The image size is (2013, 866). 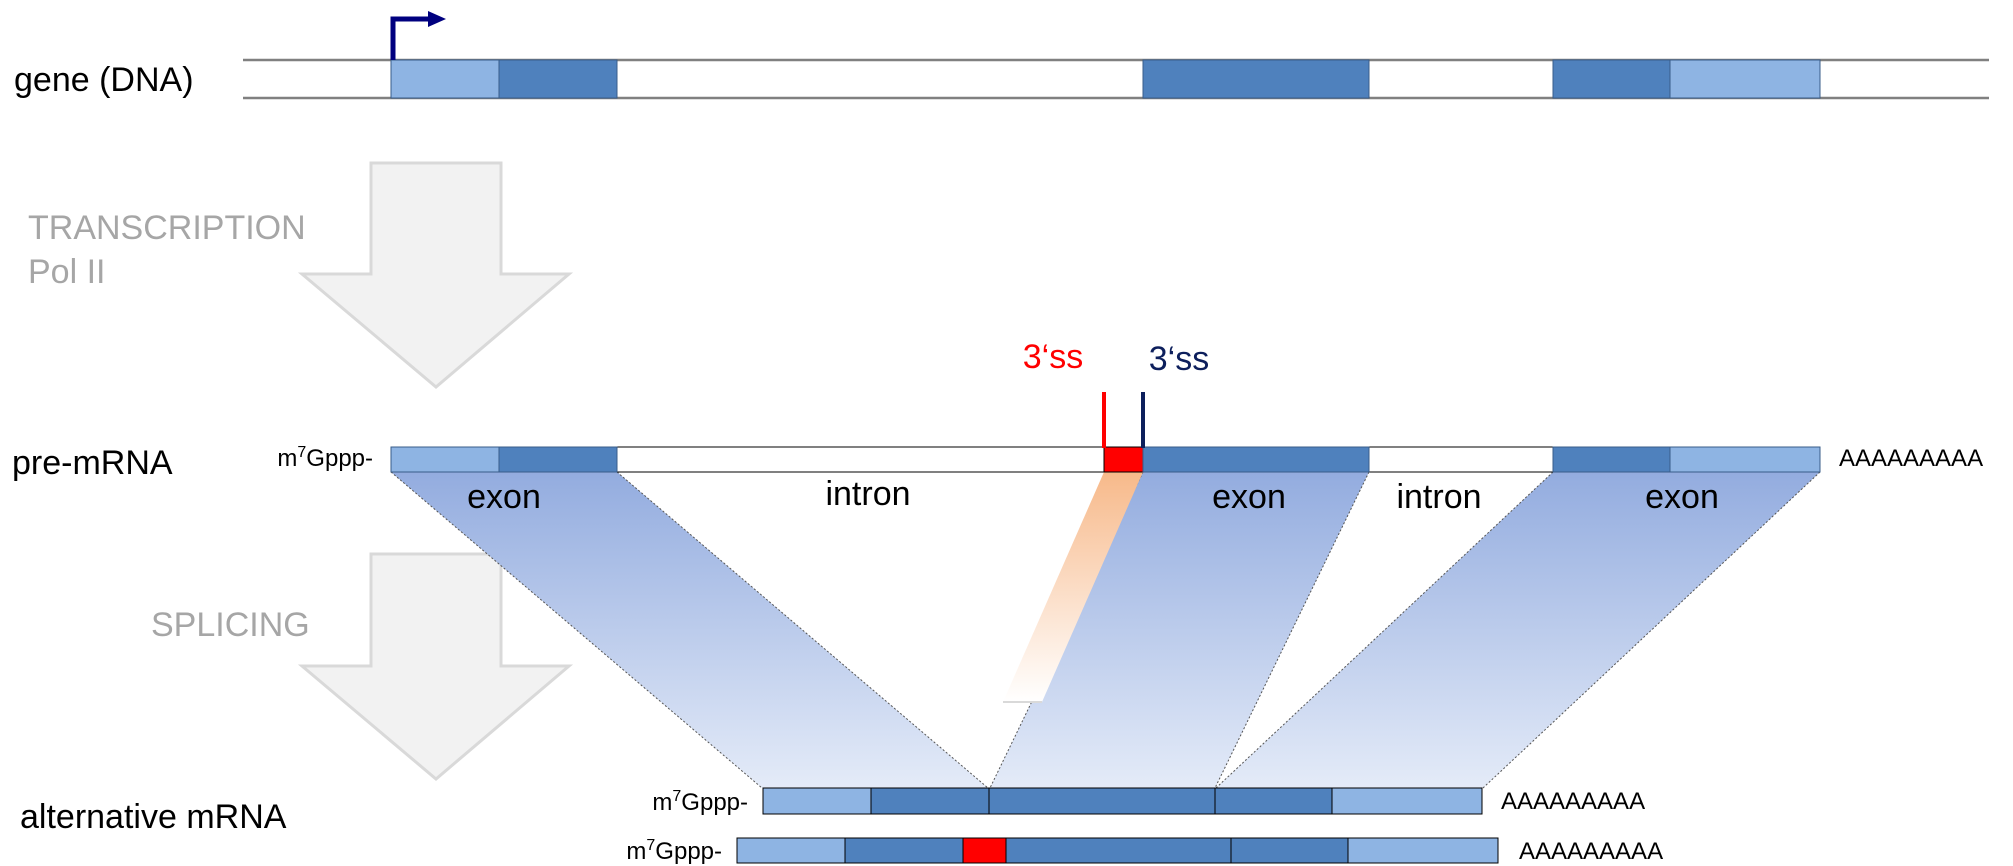 I want to click on region-label-exon-1: exon, so click(x=504, y=497).